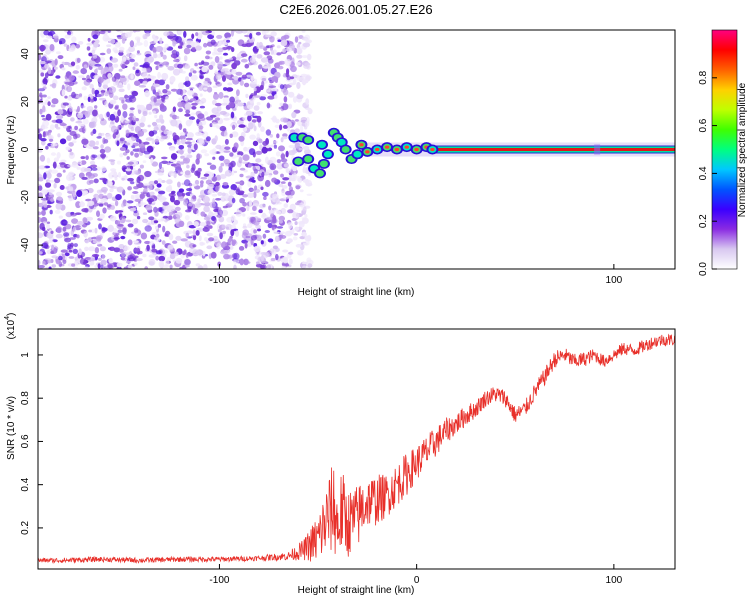 This screenshot has height=605, width=750. Describe the element at coordinates (308, 159) in the screenshot. I see `signal-blob-core` at that location.